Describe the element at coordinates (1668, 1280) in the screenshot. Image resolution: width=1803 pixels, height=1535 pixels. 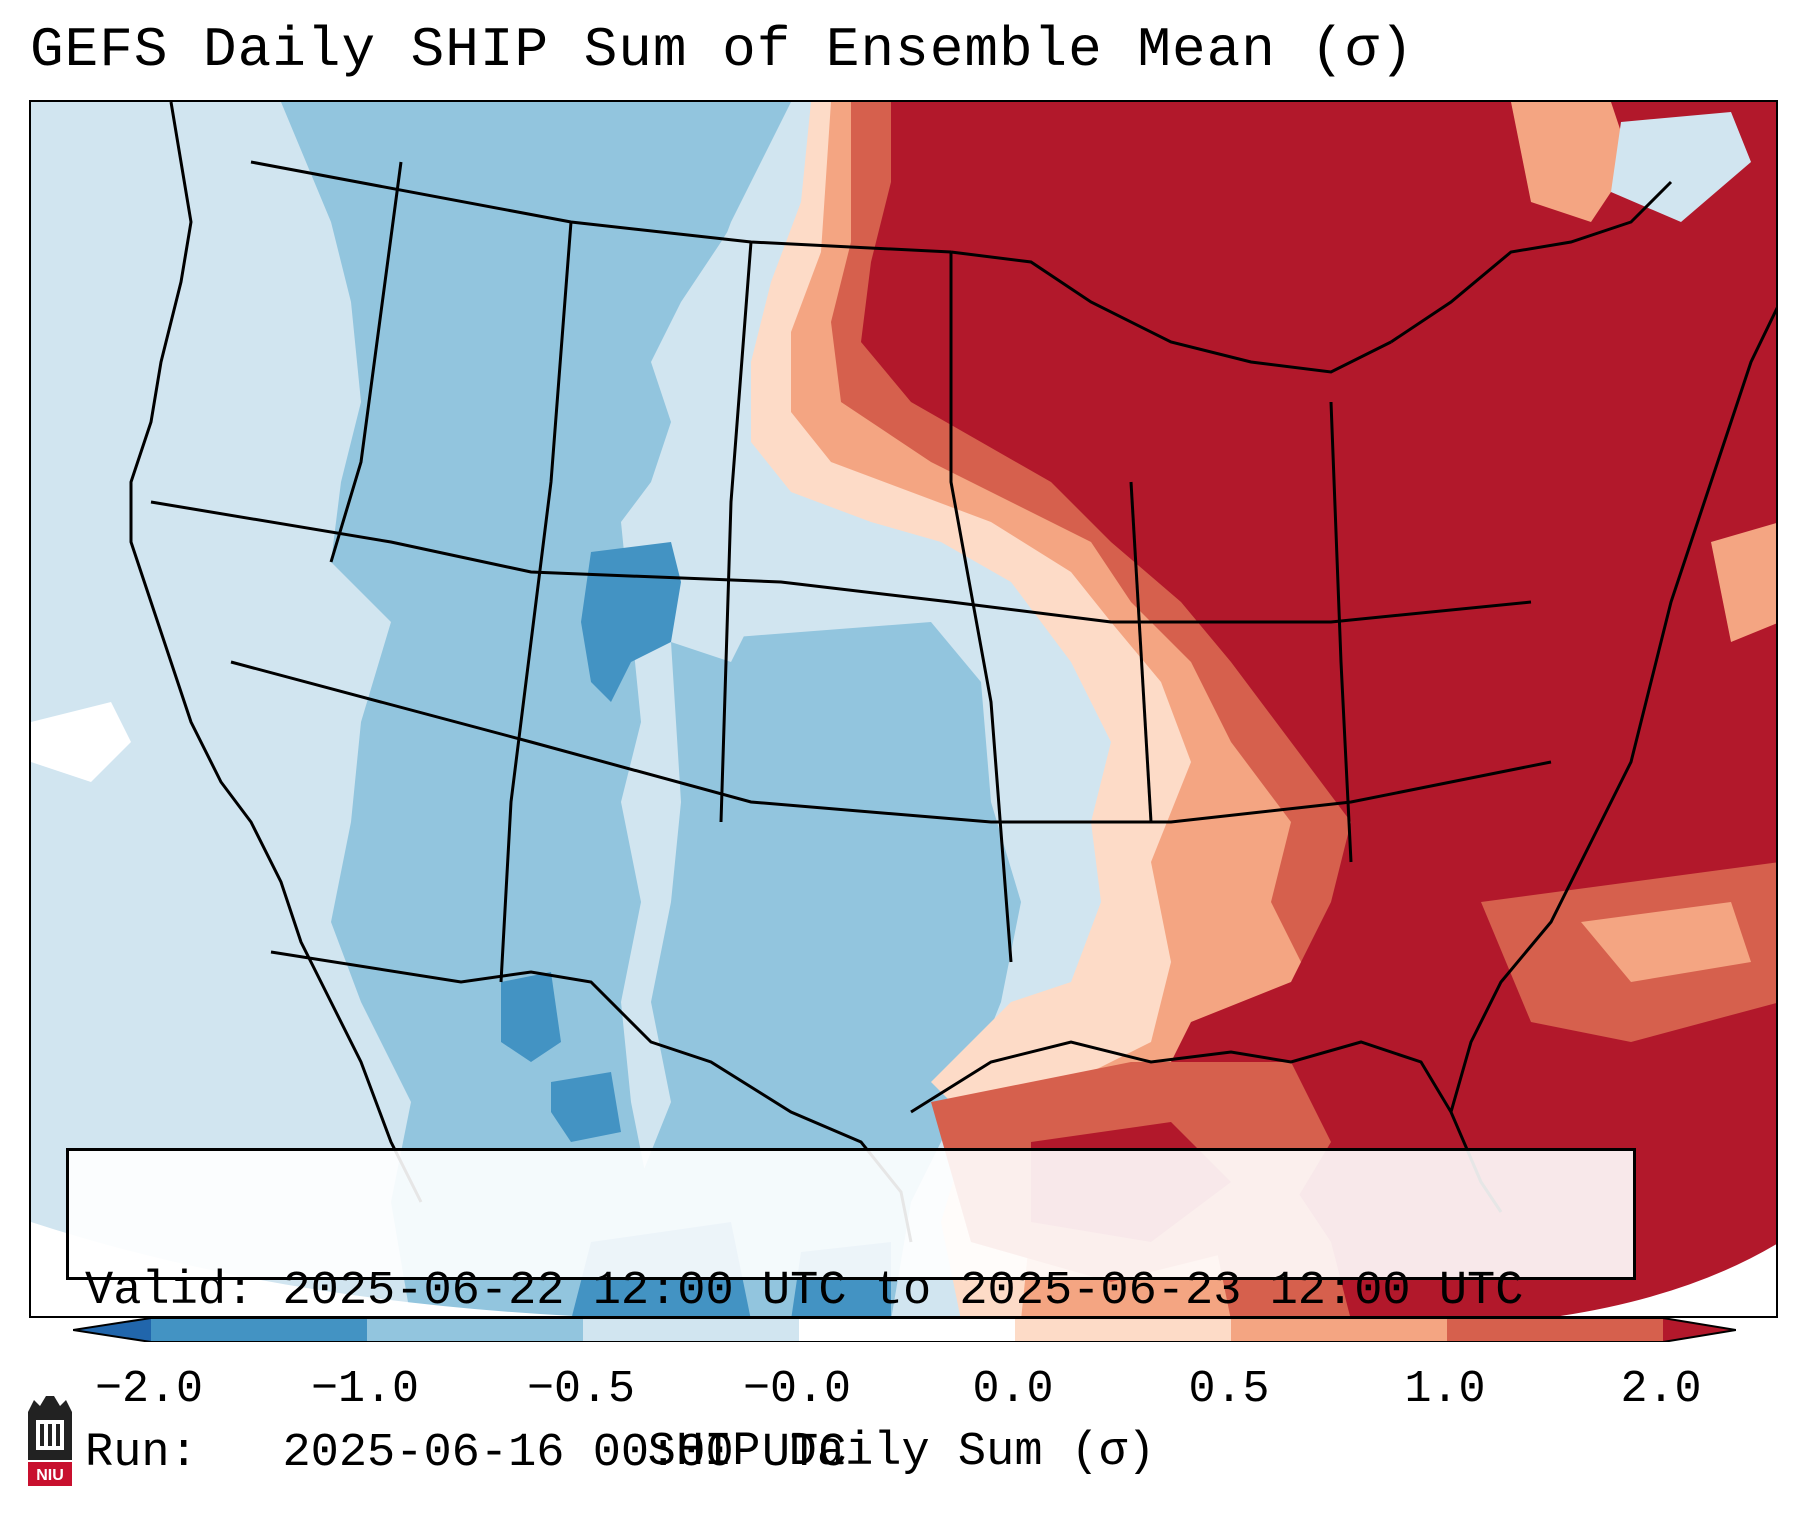
I see `projection-edge-right` at that location.